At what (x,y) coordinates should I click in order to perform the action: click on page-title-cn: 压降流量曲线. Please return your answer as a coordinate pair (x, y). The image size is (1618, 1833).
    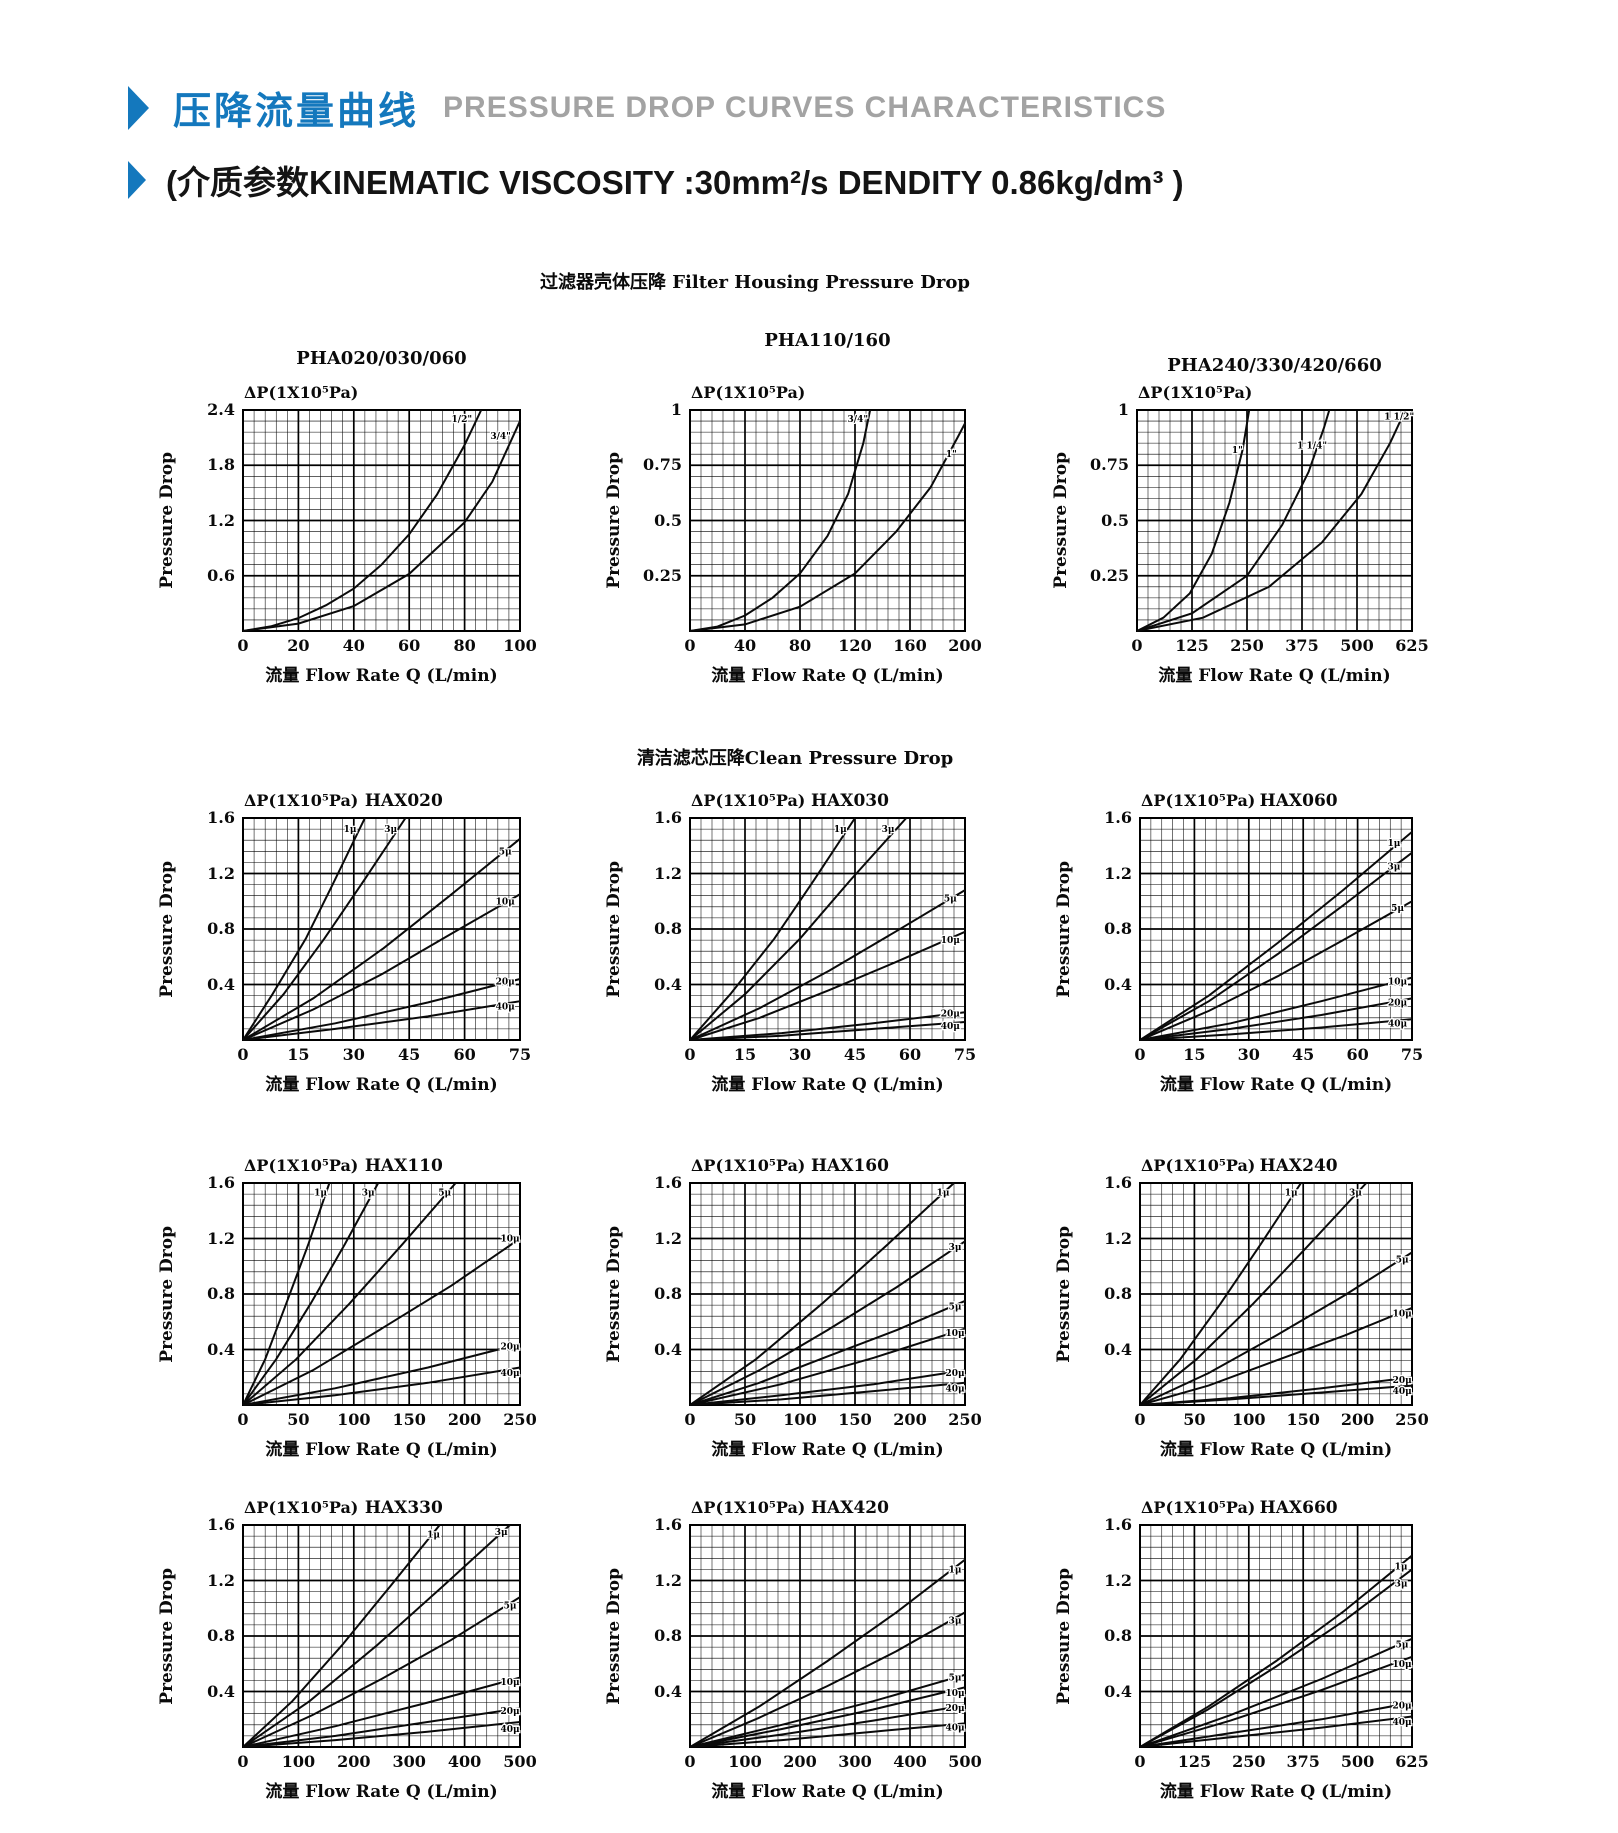
    Looking at the image, I should click on (296, 111).